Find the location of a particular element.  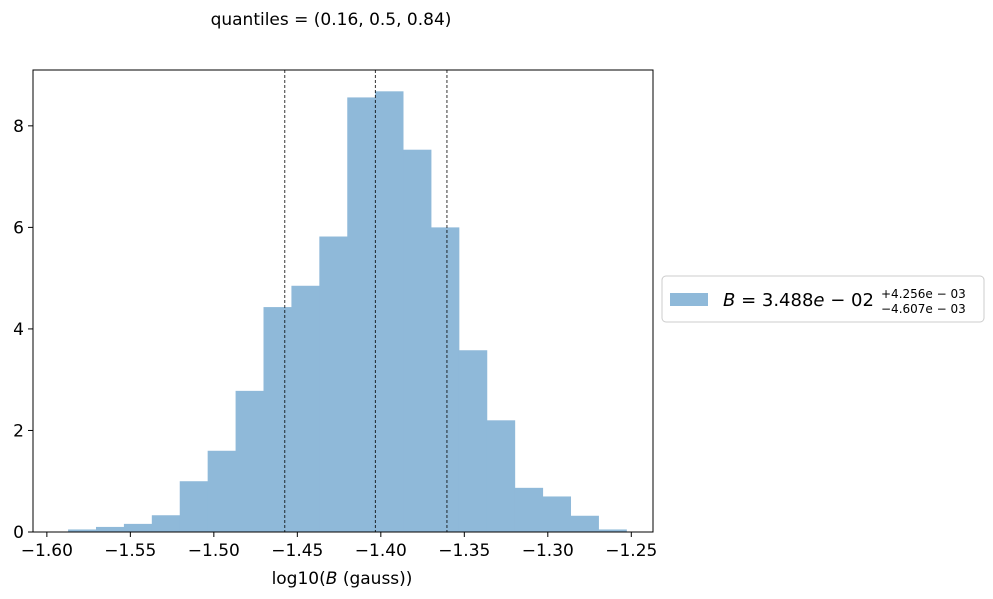

x-tick-label: −1.50 is located at coordinates (214, 551).